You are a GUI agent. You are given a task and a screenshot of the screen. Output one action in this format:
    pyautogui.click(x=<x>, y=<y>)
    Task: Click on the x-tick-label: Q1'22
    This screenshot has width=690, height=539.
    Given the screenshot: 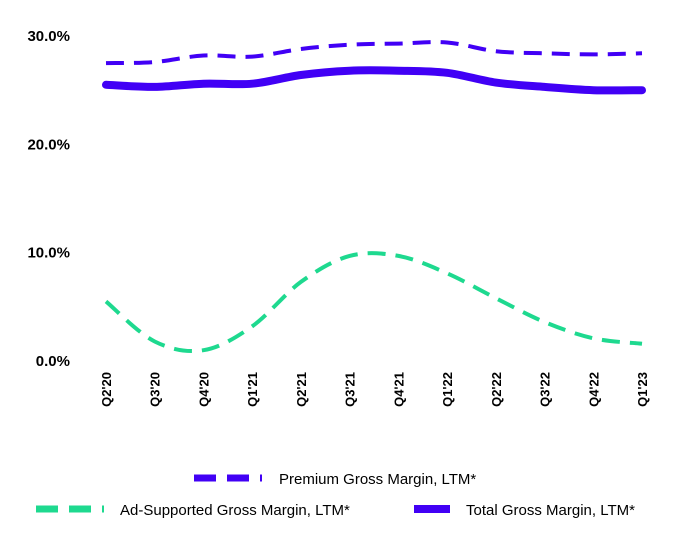 What is the action you would take?
    pyautogui.click(x=447, y=389)
    